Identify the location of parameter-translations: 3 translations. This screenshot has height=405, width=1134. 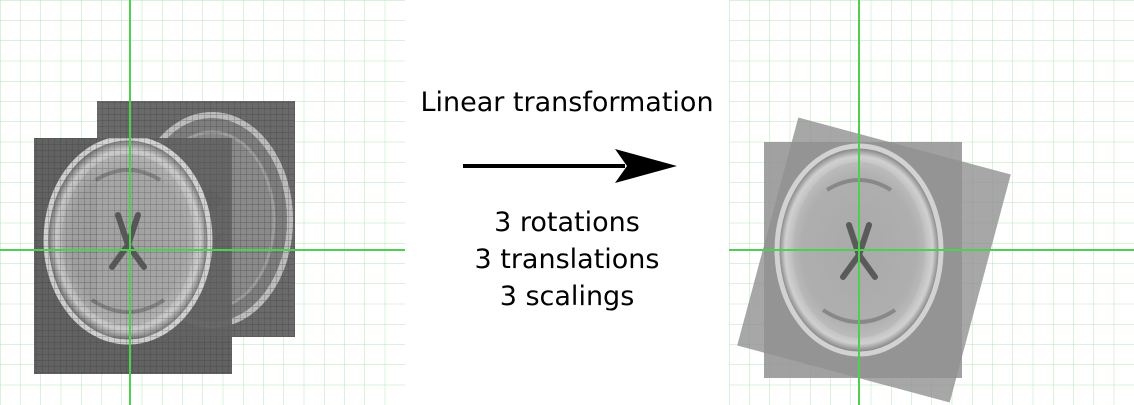
(567, 259).